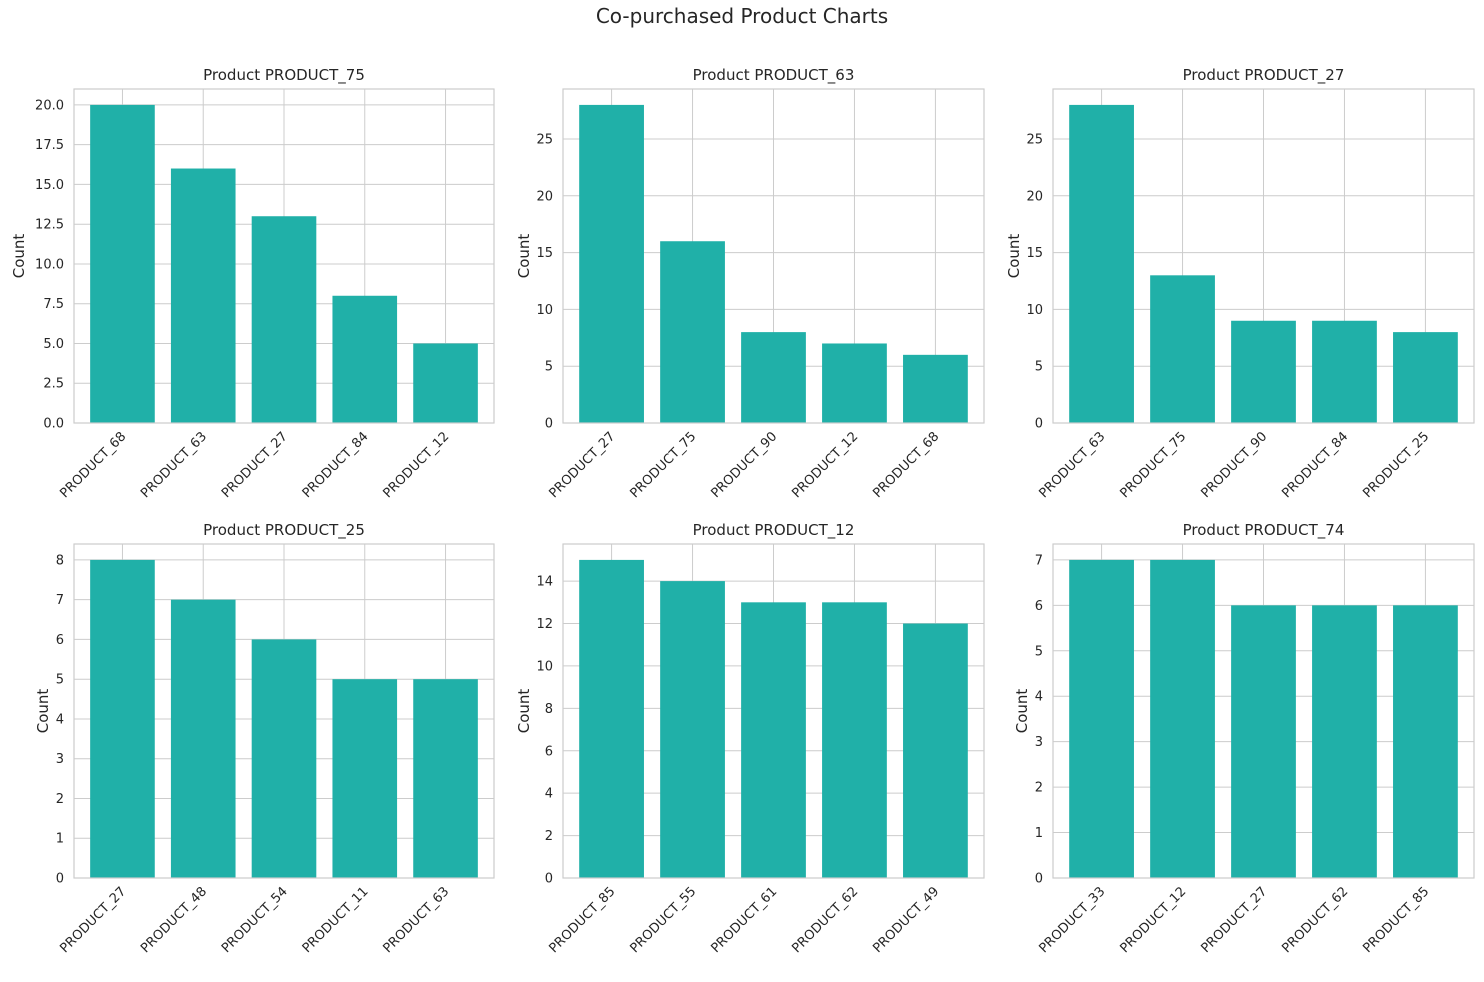 This screenshot has height=982, width=1484. Describe the element at coordinates (1264, 530) in the screenshot. I see `chart-title: Product PRODUCT_74` at that location.